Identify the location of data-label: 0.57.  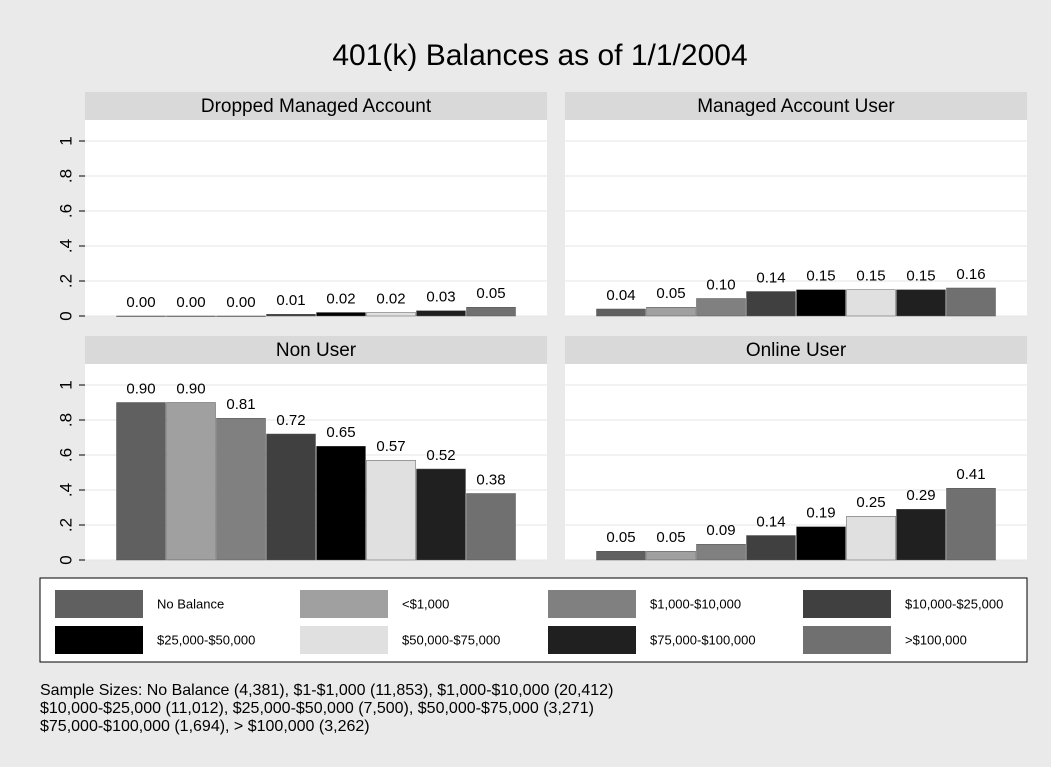
(390, 446).